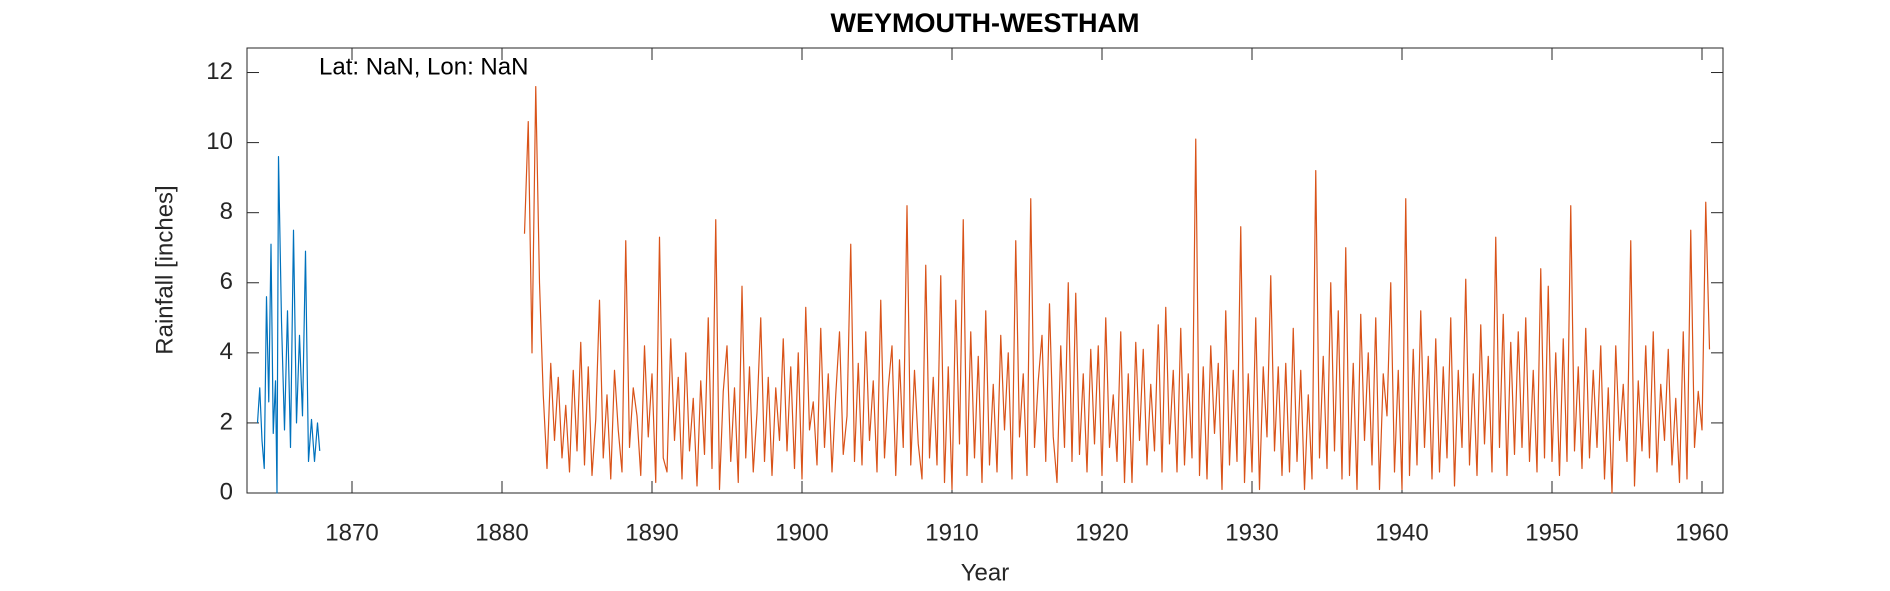 Image resolution: width=1890 pixels, height=591 pixels. What do you see at coordinates (1251, 532) in the screenshot?
I see `x-tick-label: 1930` at bounding box center [1251, 532].